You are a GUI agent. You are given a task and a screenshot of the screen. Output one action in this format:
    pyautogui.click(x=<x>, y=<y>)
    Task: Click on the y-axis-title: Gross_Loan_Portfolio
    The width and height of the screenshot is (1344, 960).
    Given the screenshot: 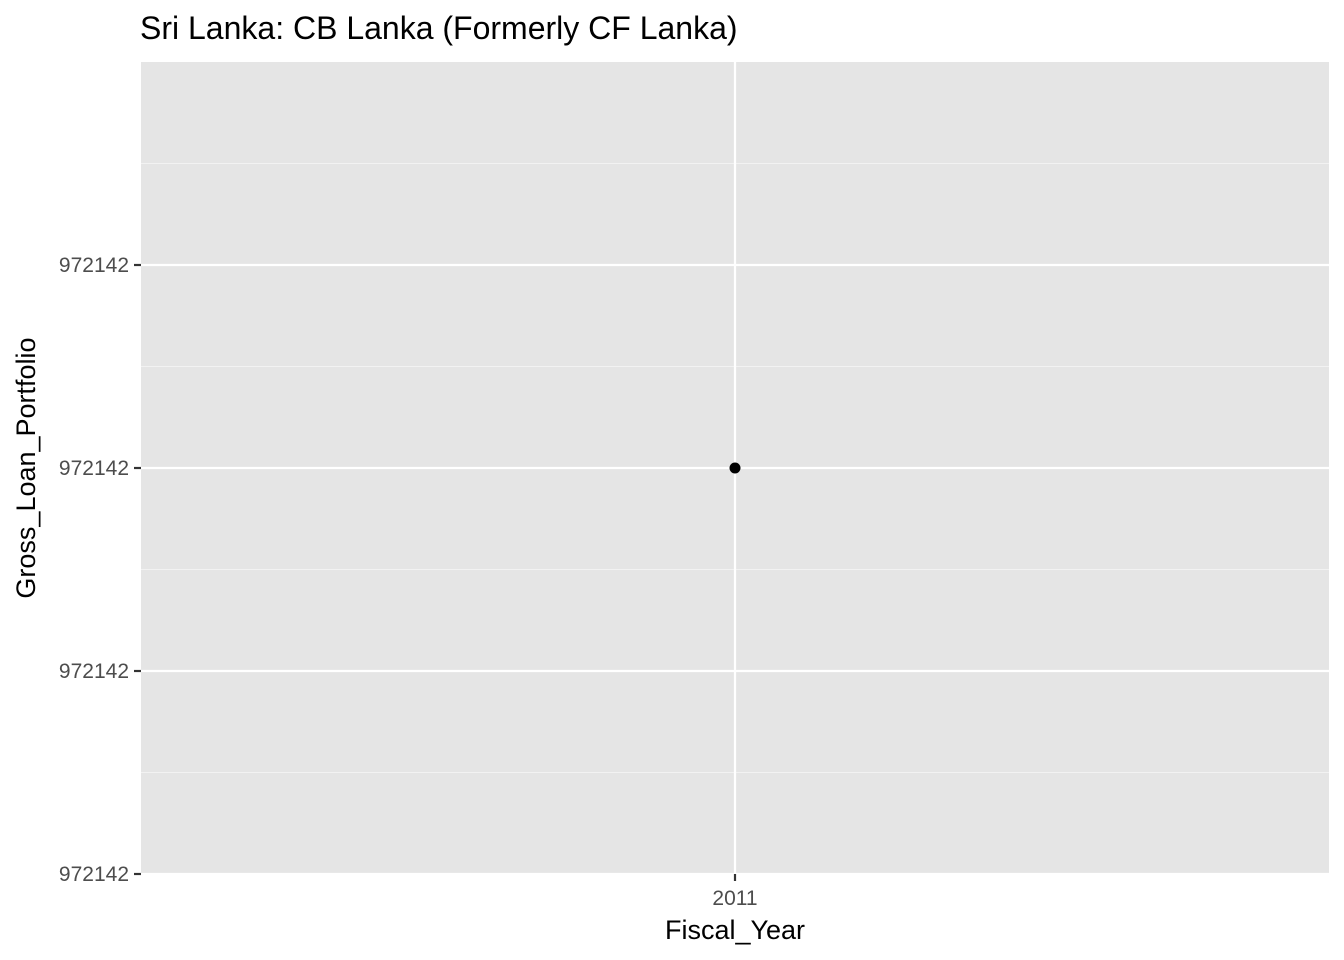 What is the action you would take?
    pyautogui.click(x=26, y=467)
    